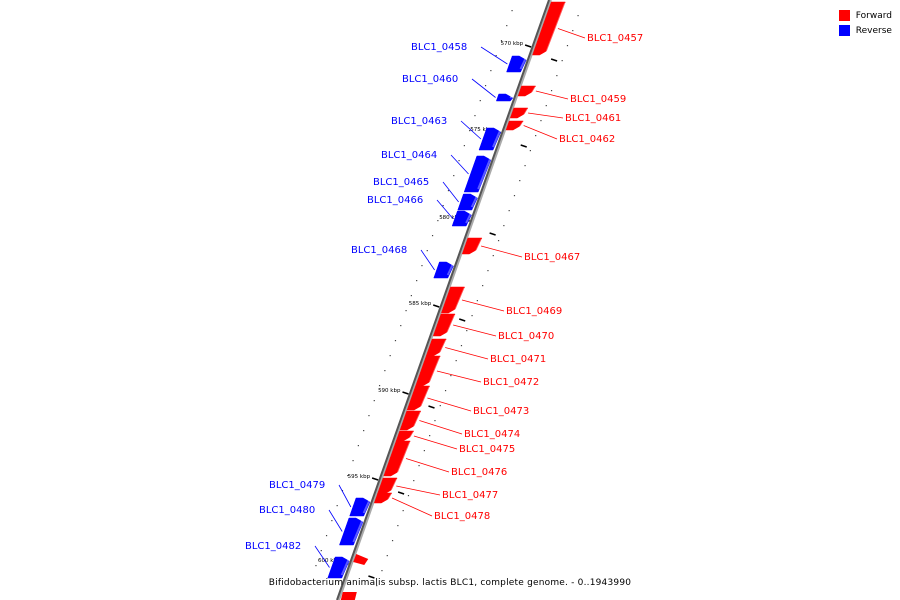 This screenshot has height=600, width=900. What do you see at coordinates (287, 510) in the screenshot?
I see `gene-label: BLC1_0480` at bounding box center [287, 510].